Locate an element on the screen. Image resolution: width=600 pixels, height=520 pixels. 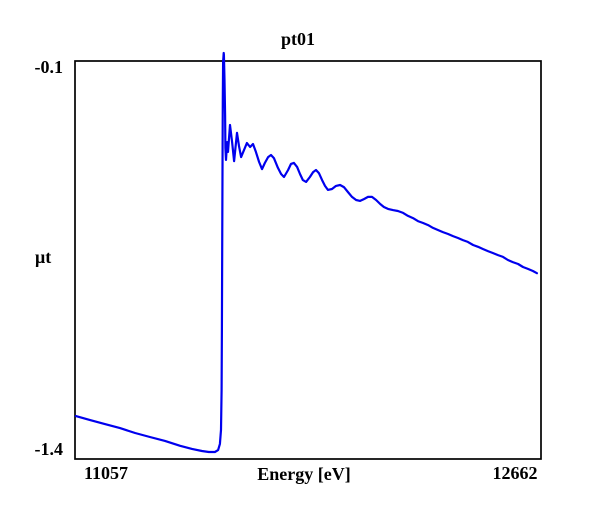
x-axis-min-tick-label: 11057 is located at coordinates (106, 473).